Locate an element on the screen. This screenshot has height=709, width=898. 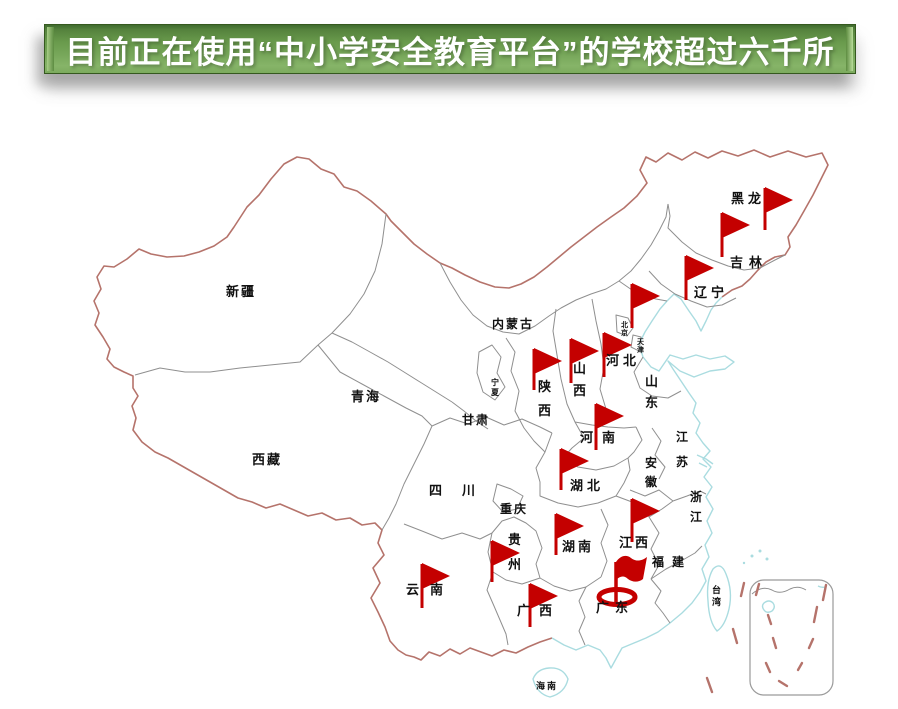
province-label-jiangsu: 江苏 is located at coordinates (682, 449).